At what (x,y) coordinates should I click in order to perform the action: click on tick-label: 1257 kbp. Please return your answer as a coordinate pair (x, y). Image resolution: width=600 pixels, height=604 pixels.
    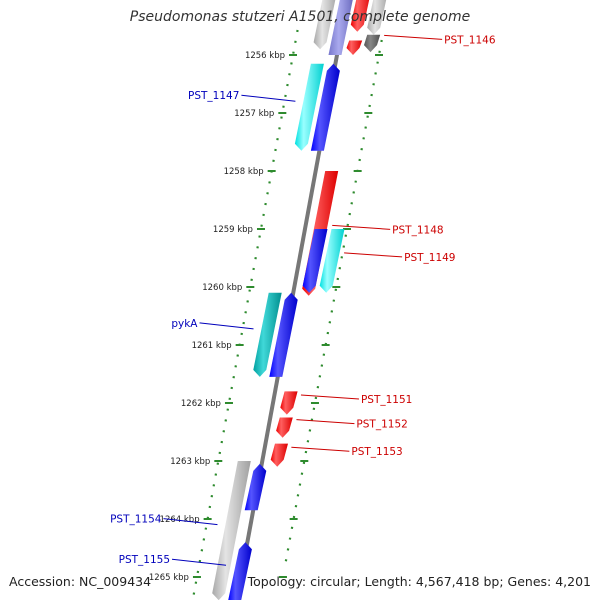
    Looking at the image, I should click on (254, 114).